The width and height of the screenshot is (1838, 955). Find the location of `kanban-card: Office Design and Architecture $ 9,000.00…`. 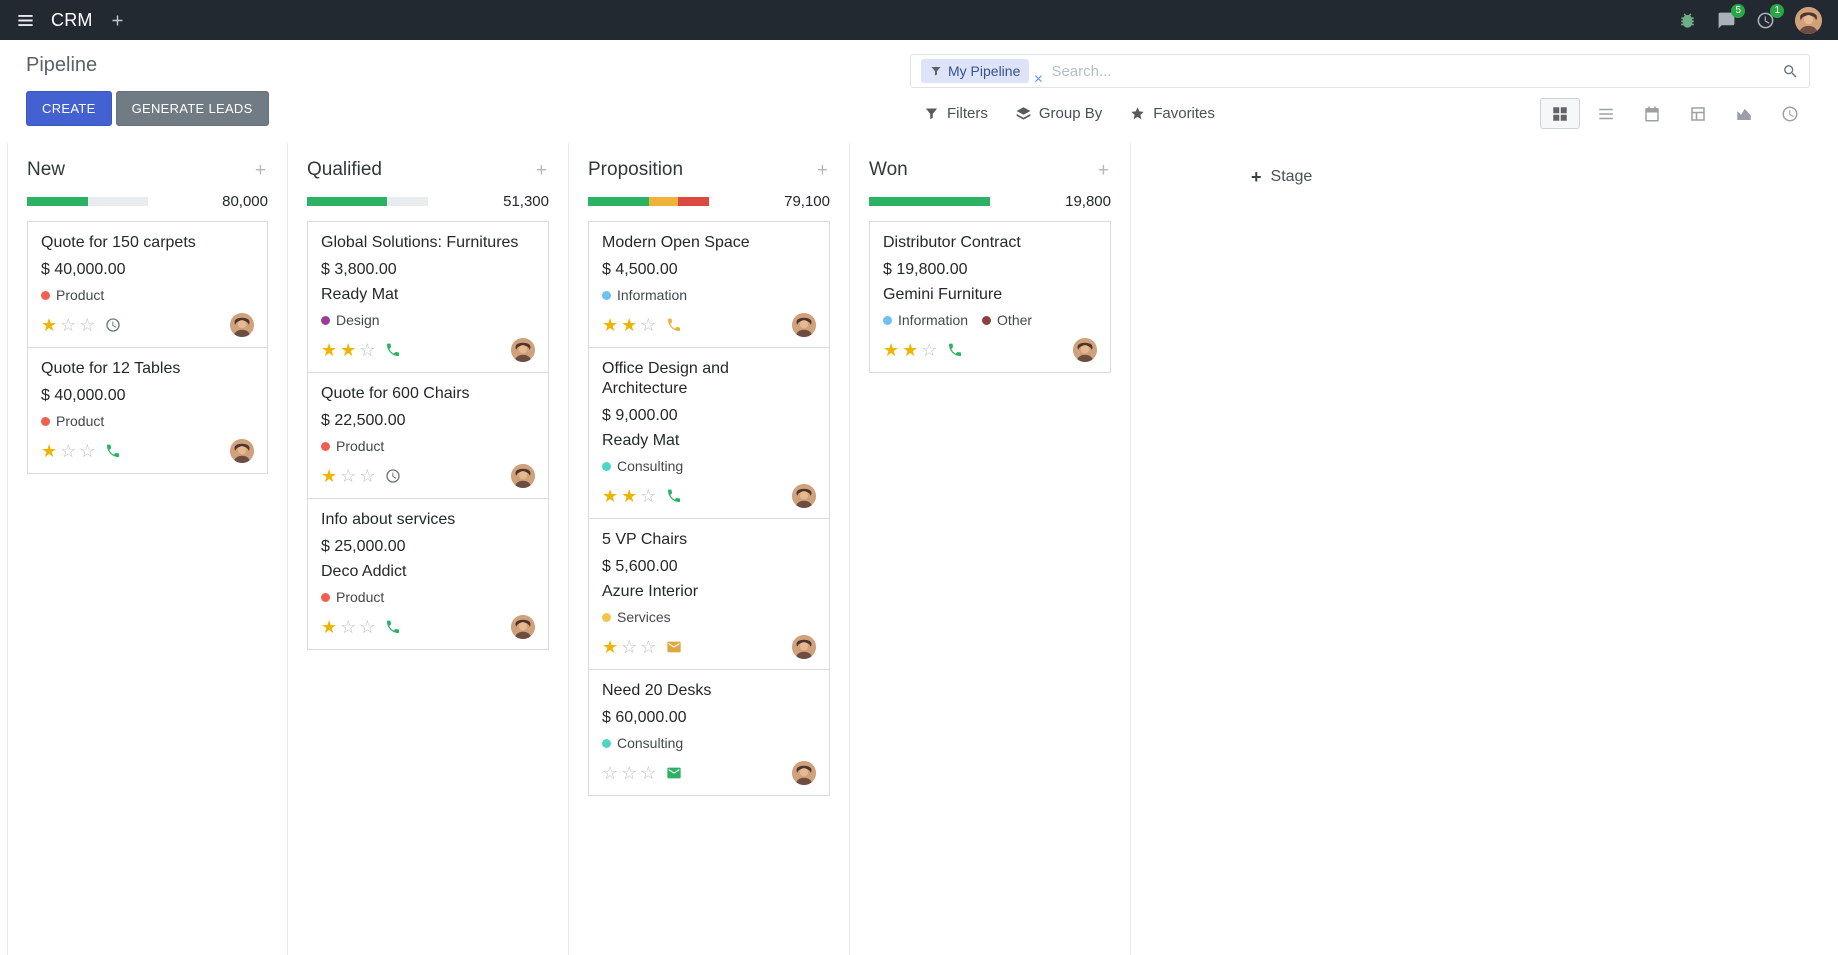

kanban-card: Office Design and Architecture $ 9,000.00… is located at coordinates (709, 433).